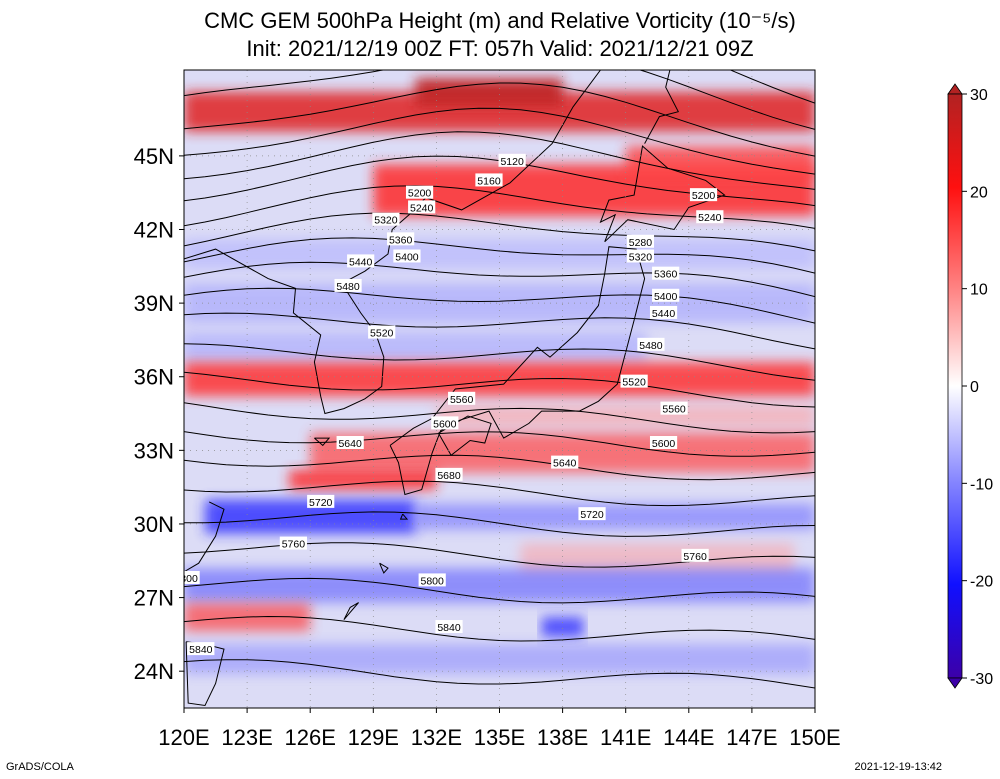  Describe the element at coordinates (154, 303) in the screenshot. I see `lat-tick-label: 39N` at that location.